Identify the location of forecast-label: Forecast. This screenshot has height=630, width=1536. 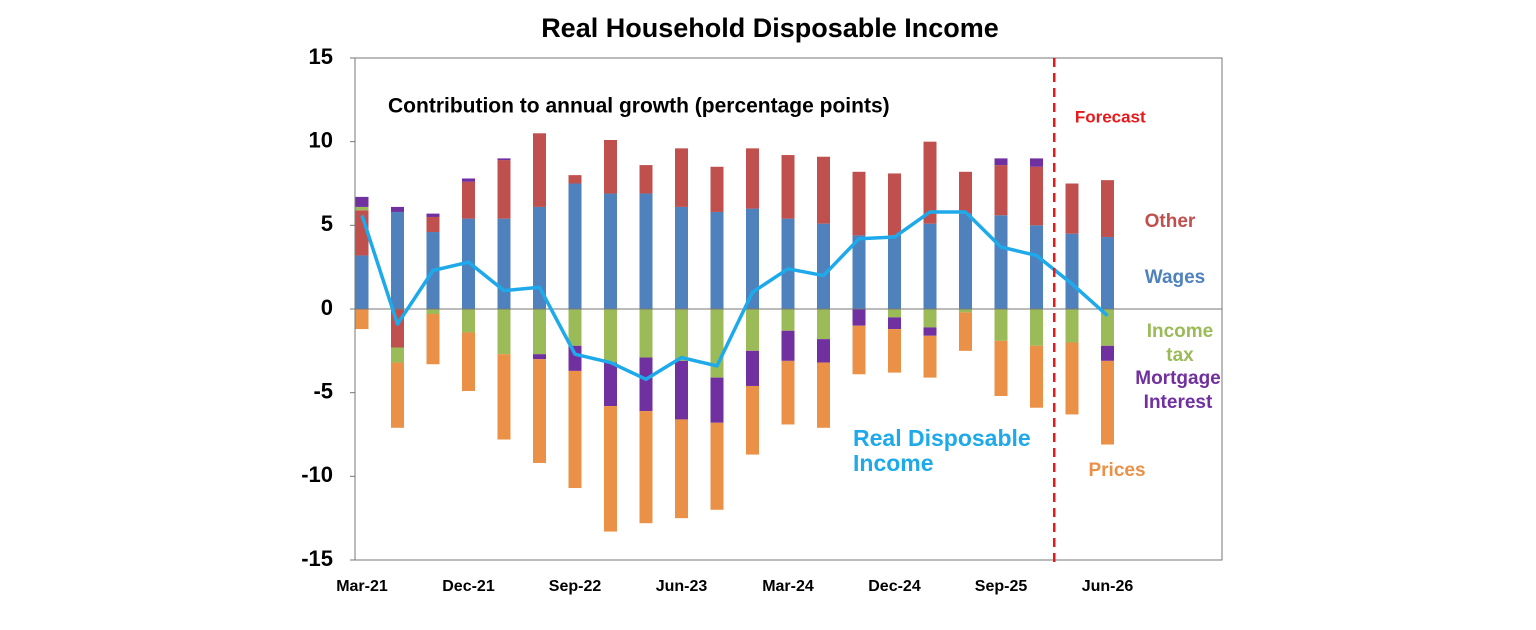
(1110, 116).